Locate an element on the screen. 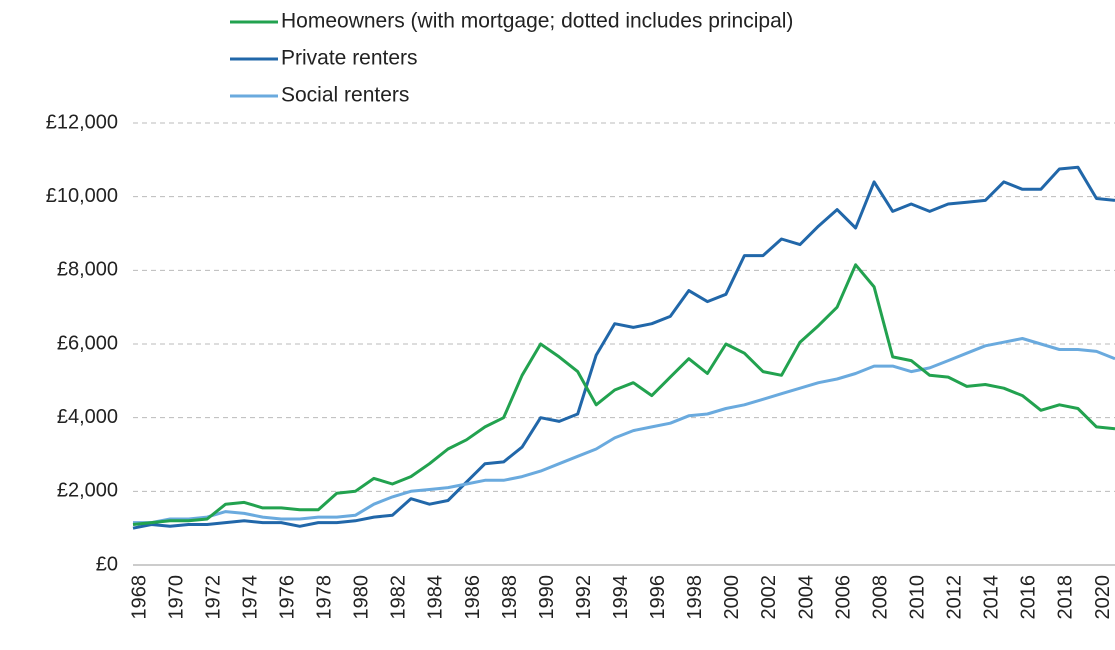 This screenshot has width=1115, height=650. y-tick-label: £6,000 is located at coordinates (87, 343).